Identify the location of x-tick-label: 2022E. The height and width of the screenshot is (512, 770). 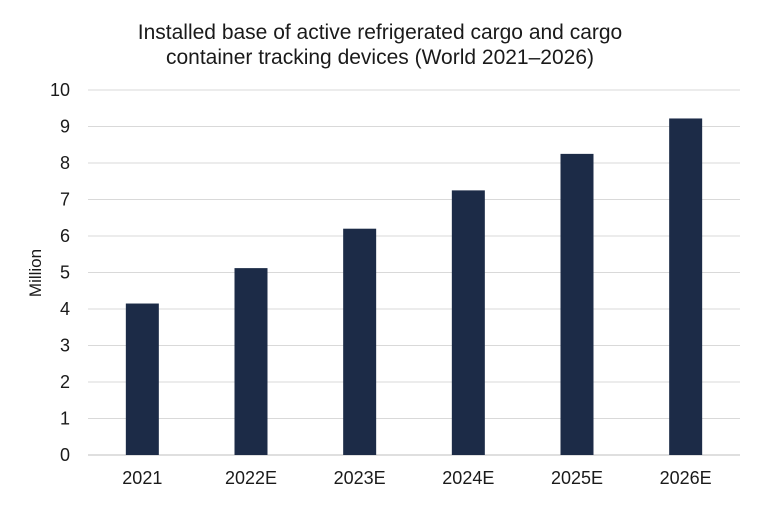
(251, 478).